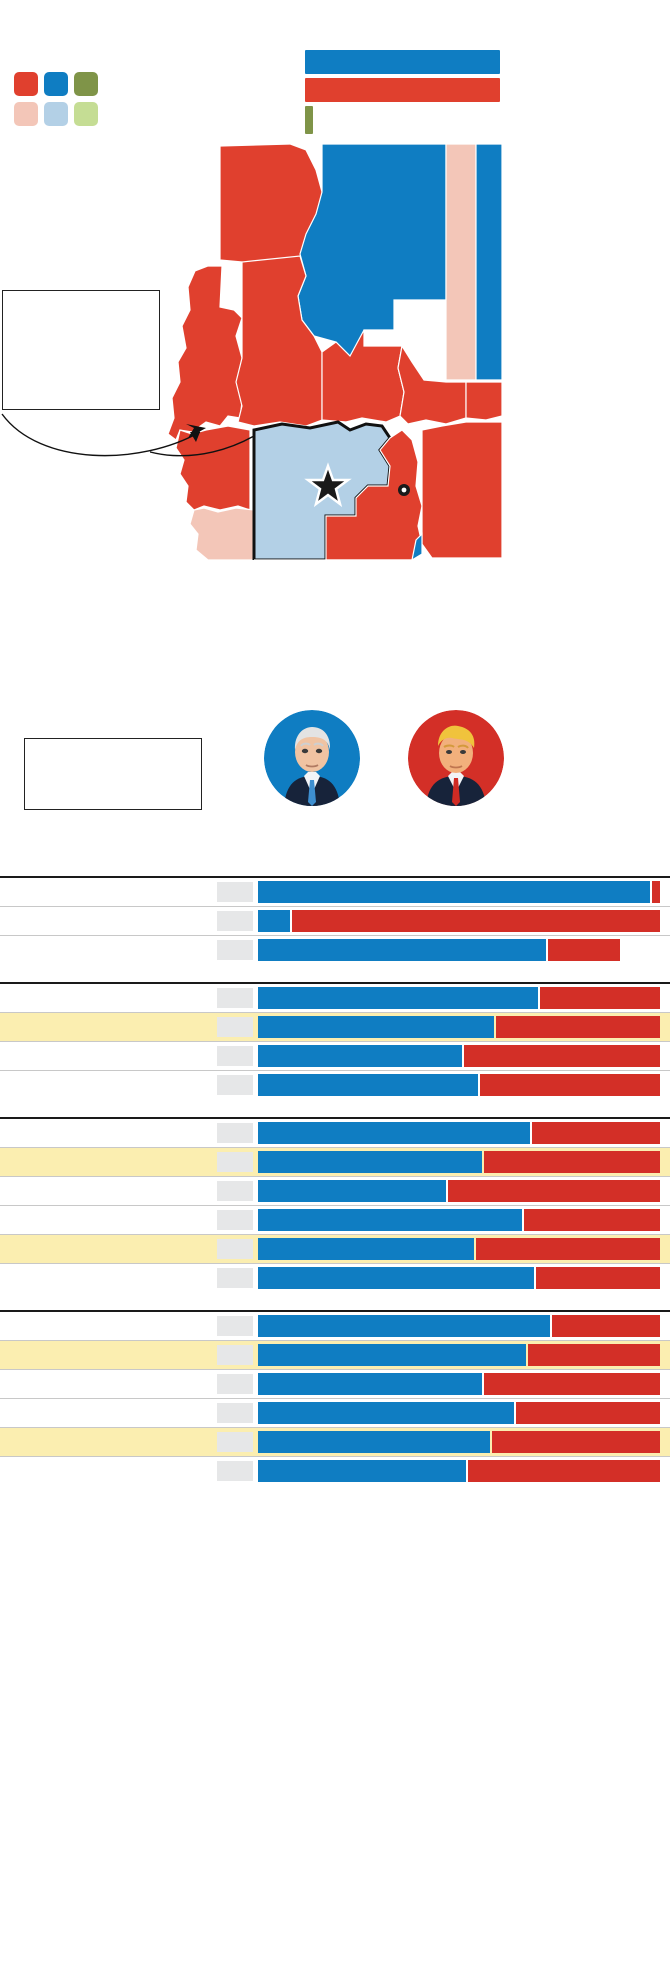  I want to click on county-graham, so click(432, 384).